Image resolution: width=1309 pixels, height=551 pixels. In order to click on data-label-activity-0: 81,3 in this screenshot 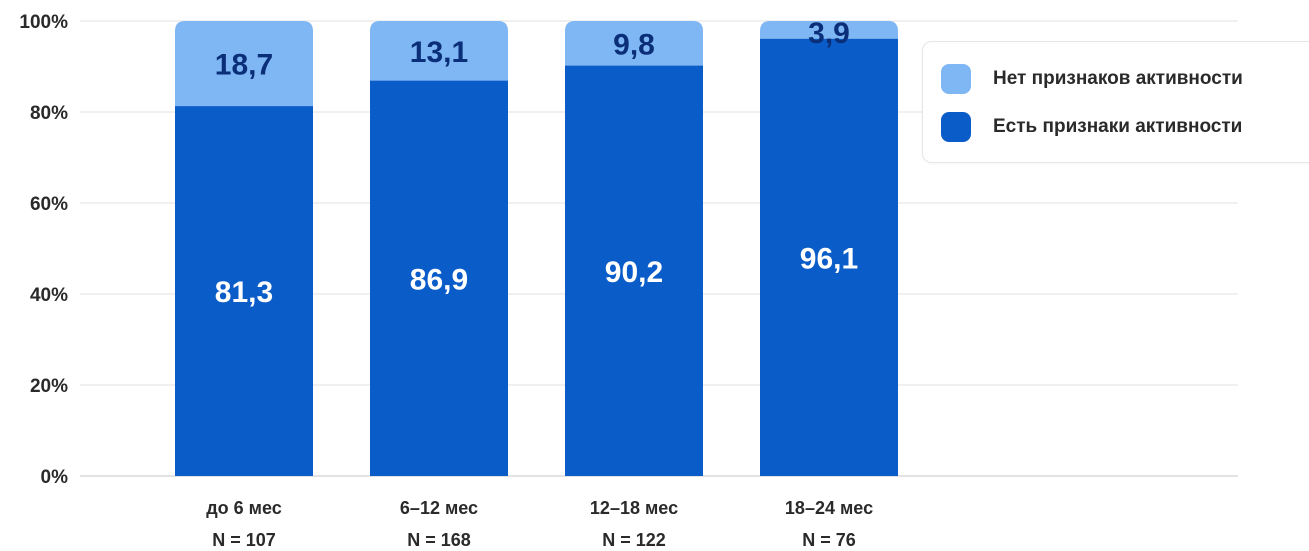, I will do `click(244, 292)`.